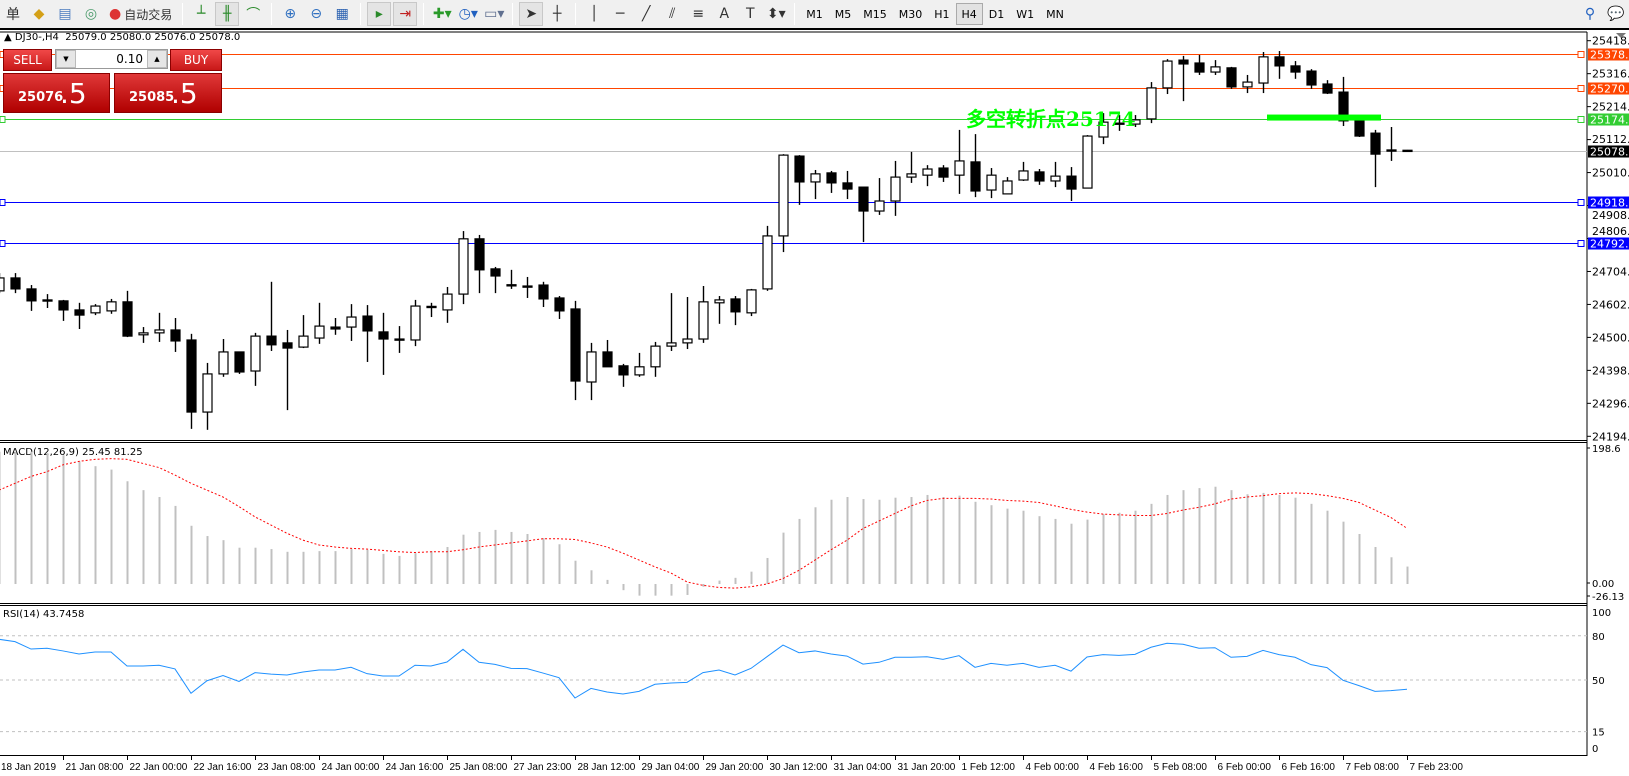  I want to click on collapse-triangle-icon: ▲, so click(9, 37).